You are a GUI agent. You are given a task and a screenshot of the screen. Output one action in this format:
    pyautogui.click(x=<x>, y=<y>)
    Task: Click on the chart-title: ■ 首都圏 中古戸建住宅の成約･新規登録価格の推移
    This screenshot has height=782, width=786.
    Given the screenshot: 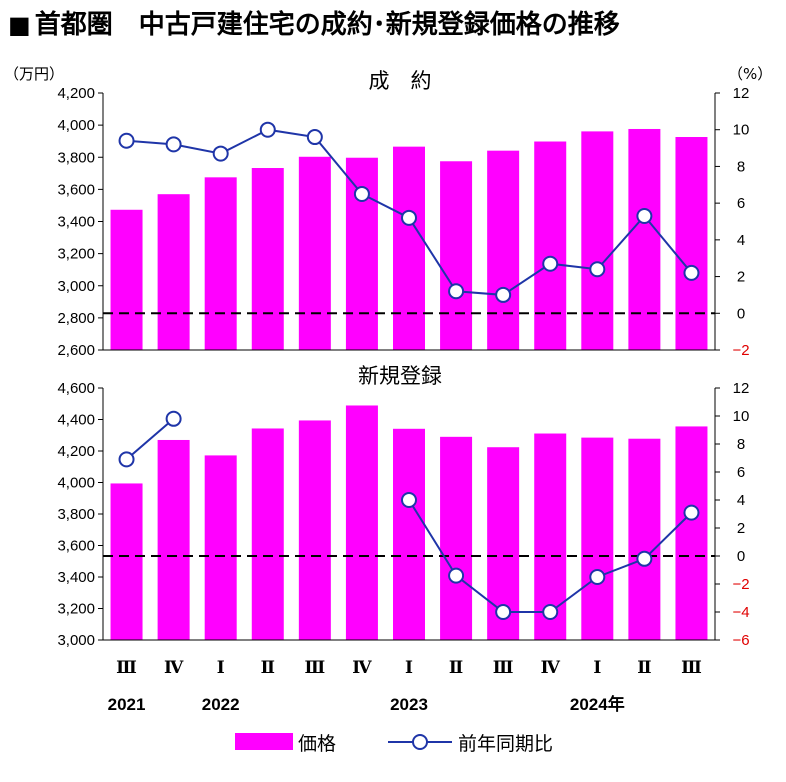 What is the action you would take?
    pyautogui.click(x=314, y=22)
    